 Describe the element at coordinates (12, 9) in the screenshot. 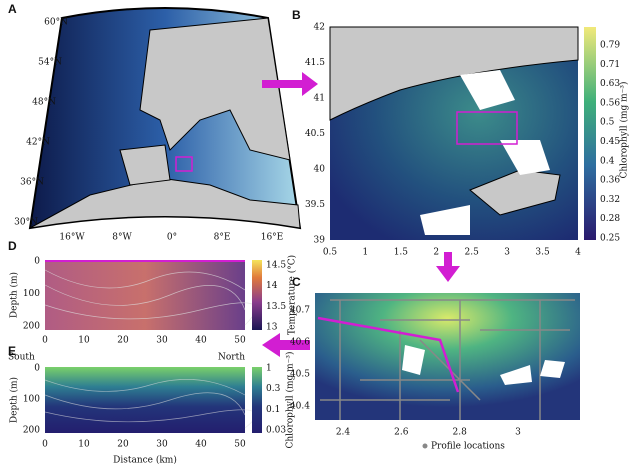

I see `panel-label: A` at that location.